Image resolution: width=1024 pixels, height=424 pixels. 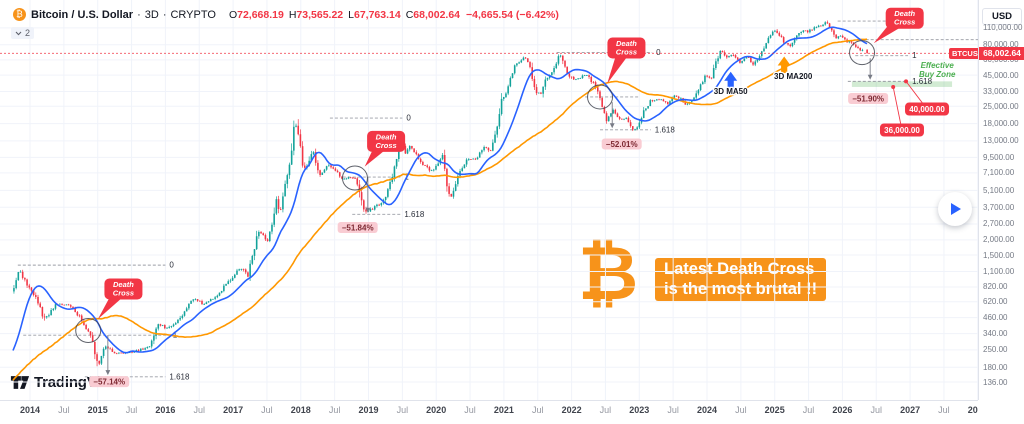 I want to click on price-tick-label: 2,000.00, so click(x=999, y=240).